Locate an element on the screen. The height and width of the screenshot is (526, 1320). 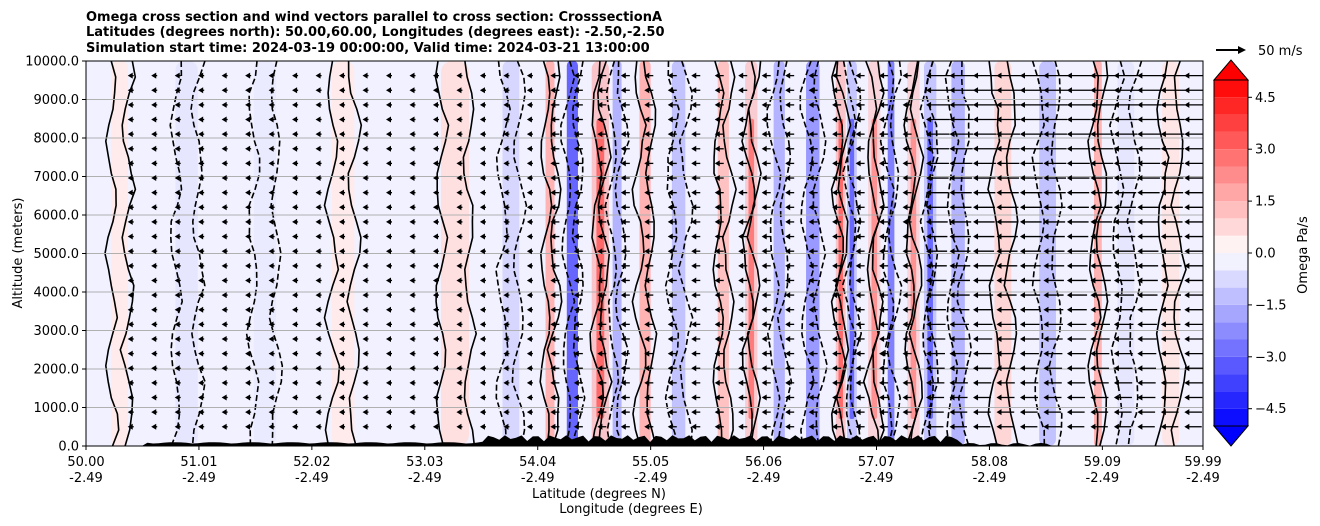
vector-key-arrow-head is located at coordinates (1242, 50).